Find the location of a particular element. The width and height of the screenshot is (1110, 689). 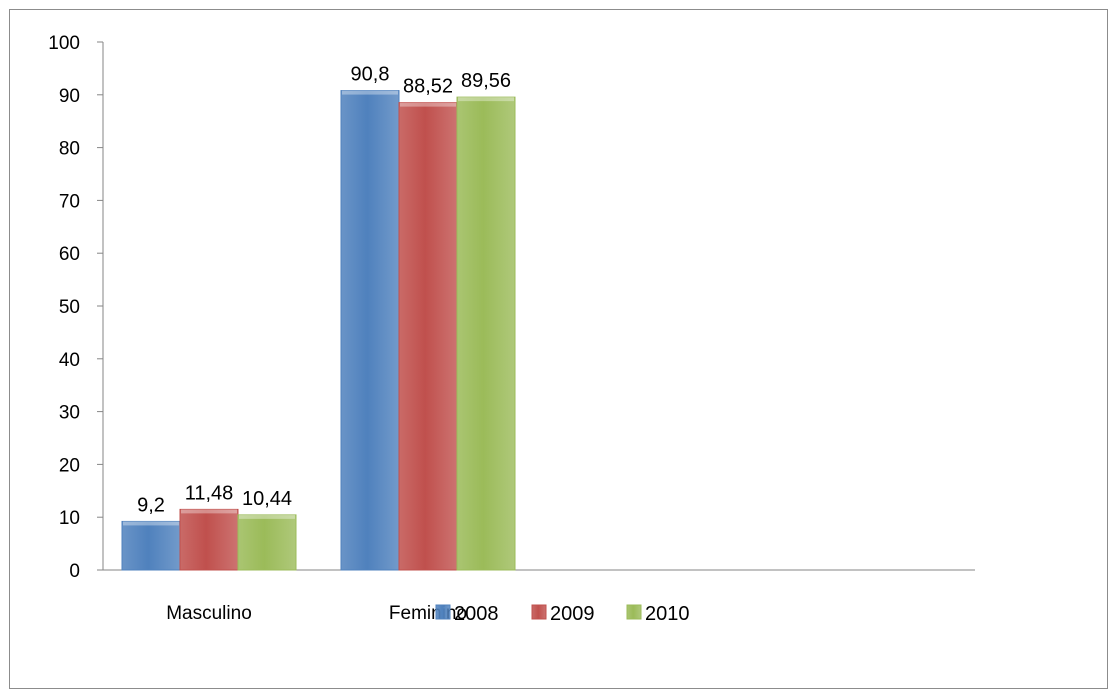

bar-feminino-2008 is located at coordinates (370, 330).